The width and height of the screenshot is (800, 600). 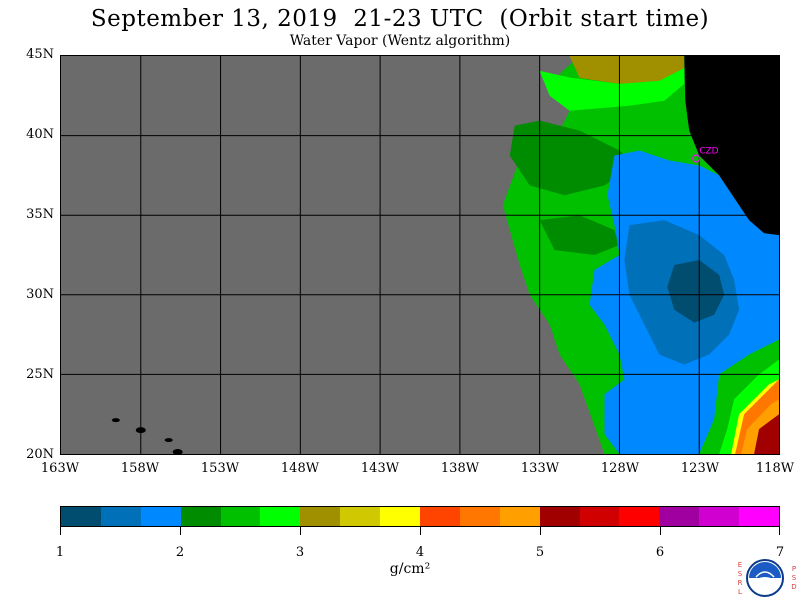 What do you see at coordinates (540, 468) in the screenshot?
I see `lon-tick-label: 133W` at bounding box center [540, 468].